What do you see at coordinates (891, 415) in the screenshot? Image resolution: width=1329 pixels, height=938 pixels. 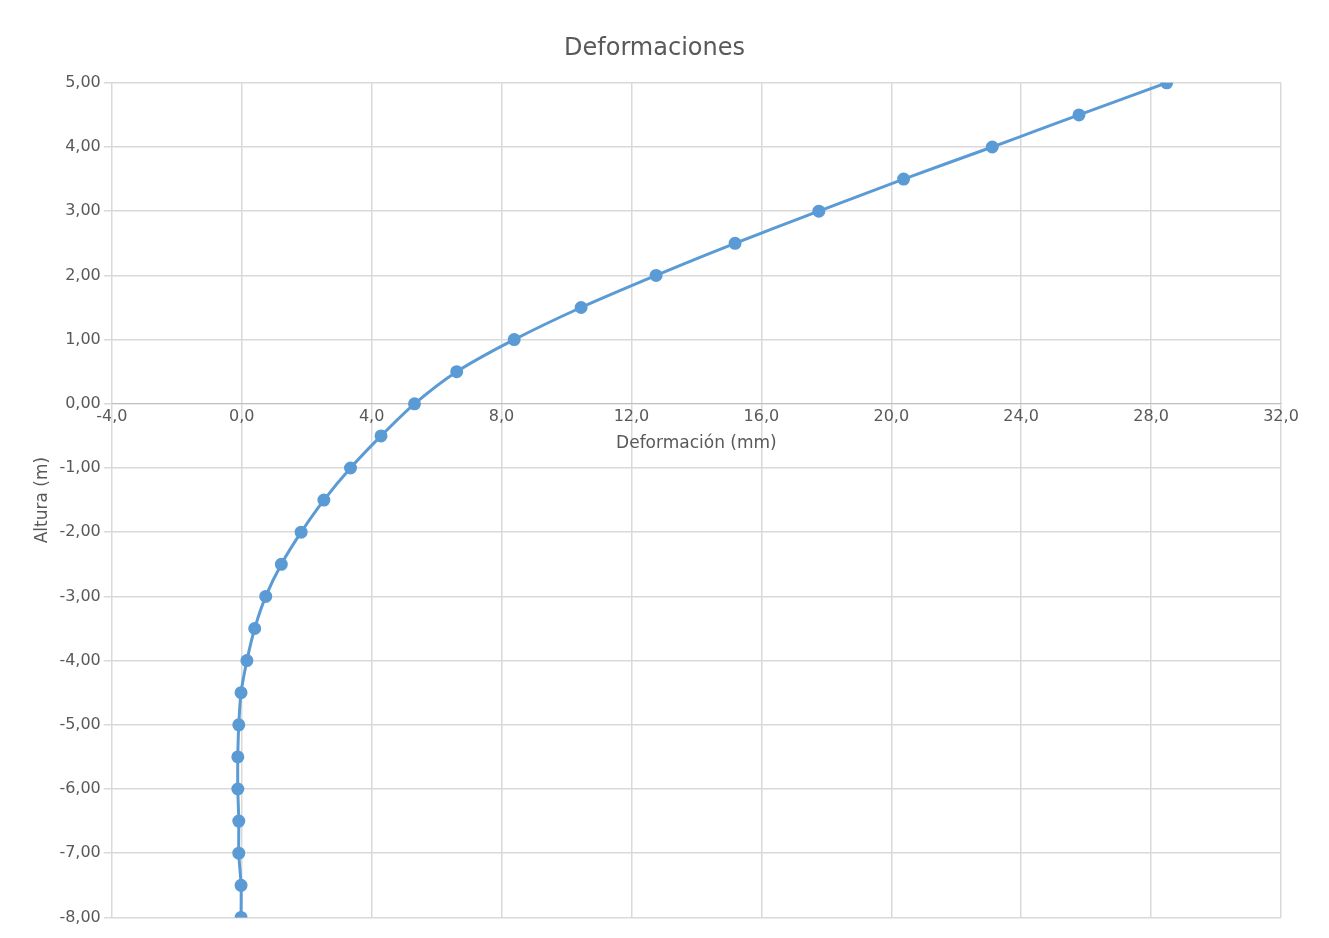 I see `x-tick-label: 20,0` at bounding box center [891, 415].